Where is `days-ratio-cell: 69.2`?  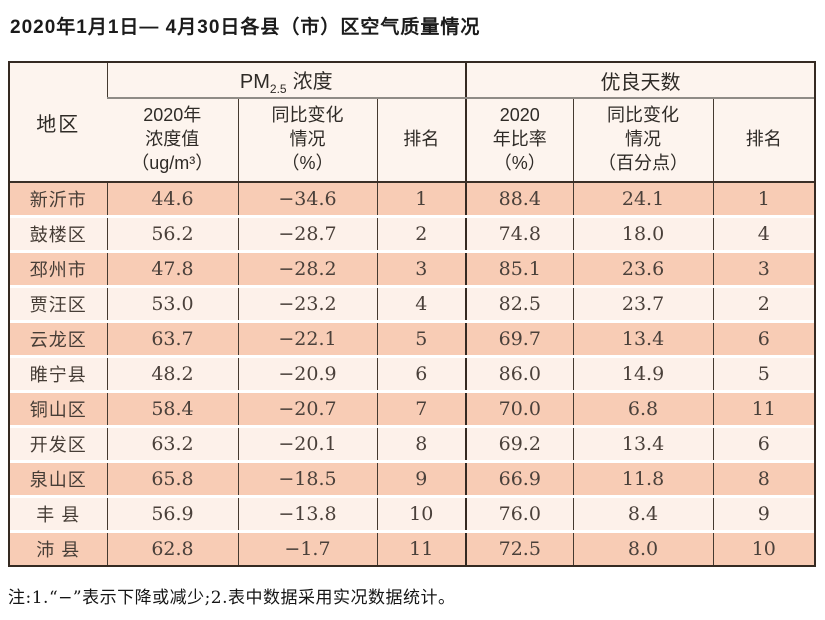 days-ratio-cell: 69.2 is located at coordinates (519, 444).